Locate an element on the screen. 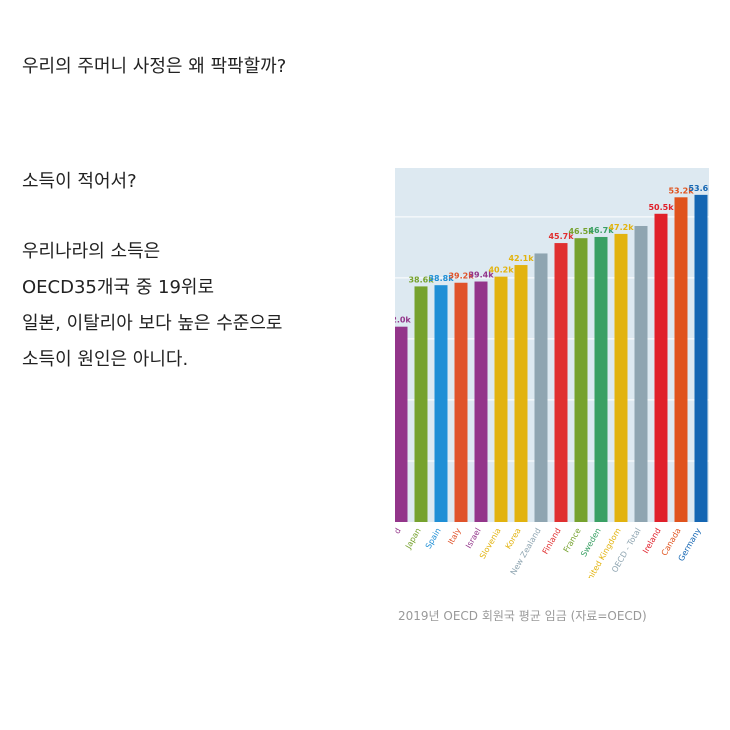 Image resolution: width=730 pixels, height=730 pixels. caption: 2019년 OECD 회원국 평균 임금 (자료=OECD) is located at coordinates (522, 616).